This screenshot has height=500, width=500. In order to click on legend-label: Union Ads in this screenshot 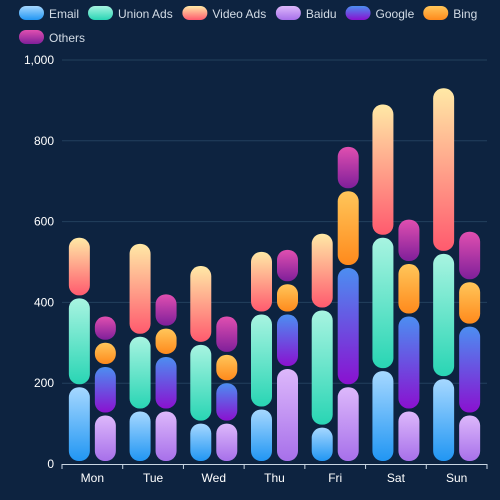, I will do `click(145, 14)`.